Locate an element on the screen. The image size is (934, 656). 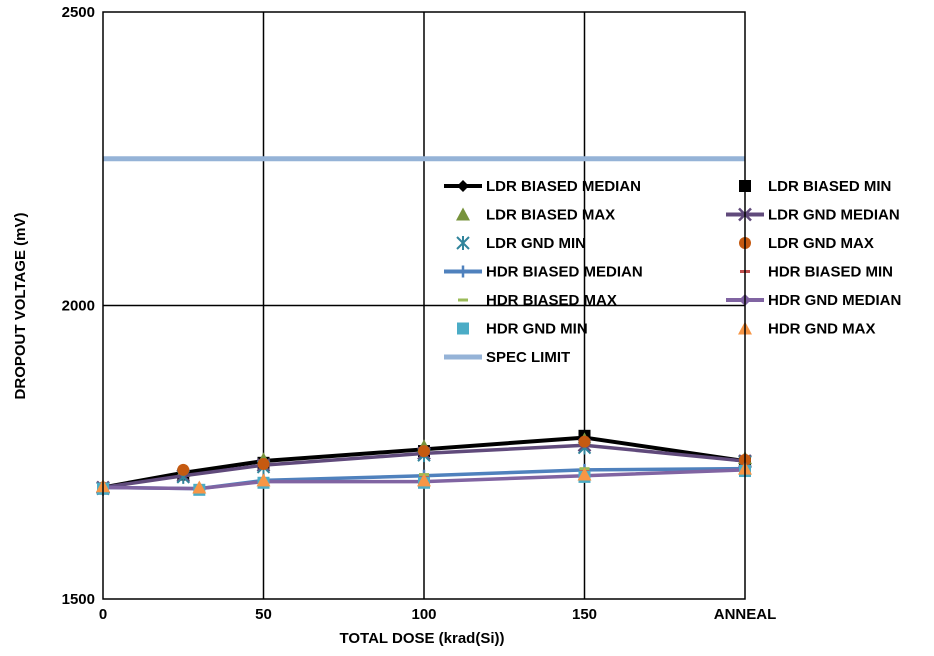
legend-item: LDR GND MIN is located at coordinates (521, 243).